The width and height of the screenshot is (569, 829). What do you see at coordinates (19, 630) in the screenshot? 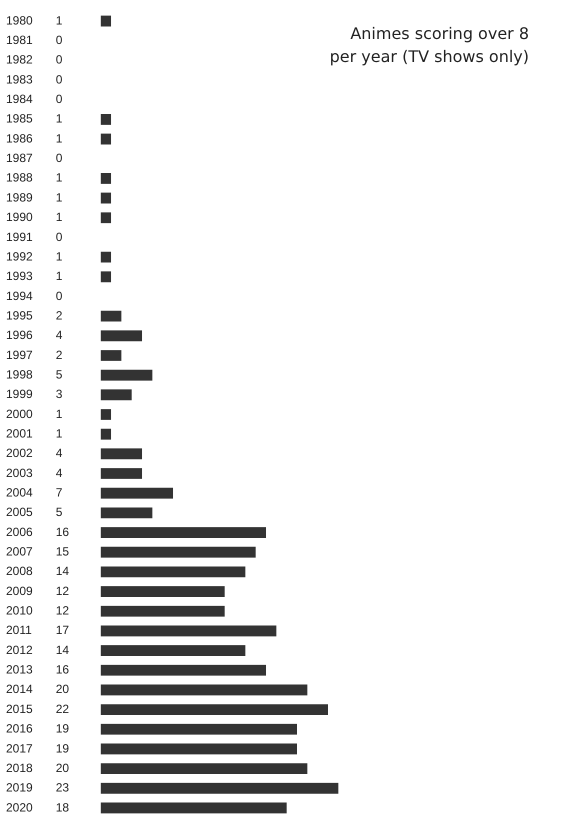
I see `y-tick-label: 2011` at bounding box center [19, 630].